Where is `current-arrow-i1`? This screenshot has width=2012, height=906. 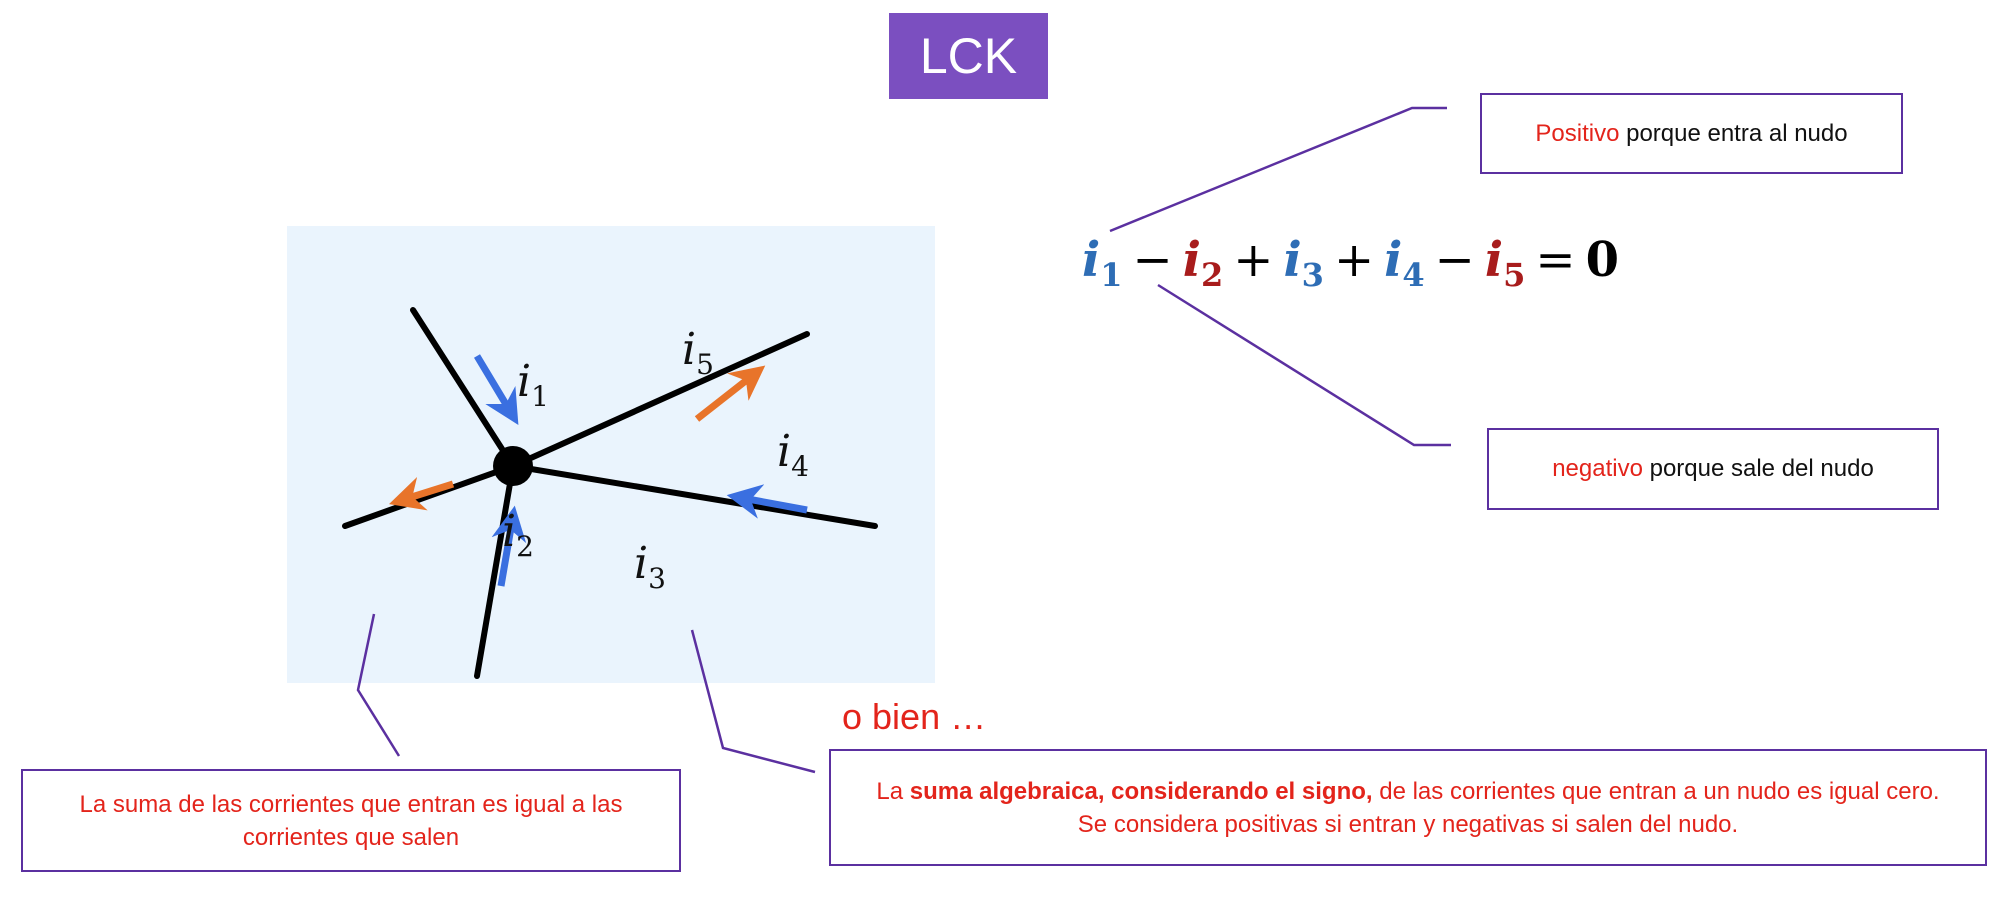 current-arrow-i1 is located at coordinates (496, 390).